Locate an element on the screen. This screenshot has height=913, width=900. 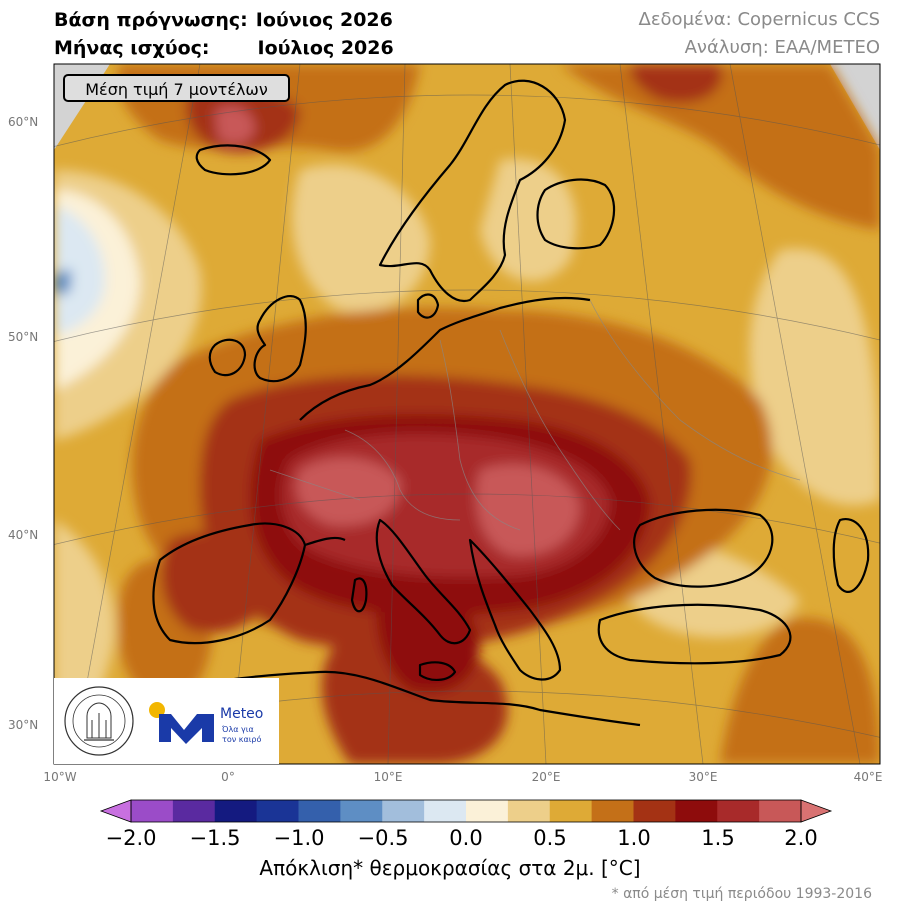
colorbar-tick: 1.0 is located at coordinates (634, 838).